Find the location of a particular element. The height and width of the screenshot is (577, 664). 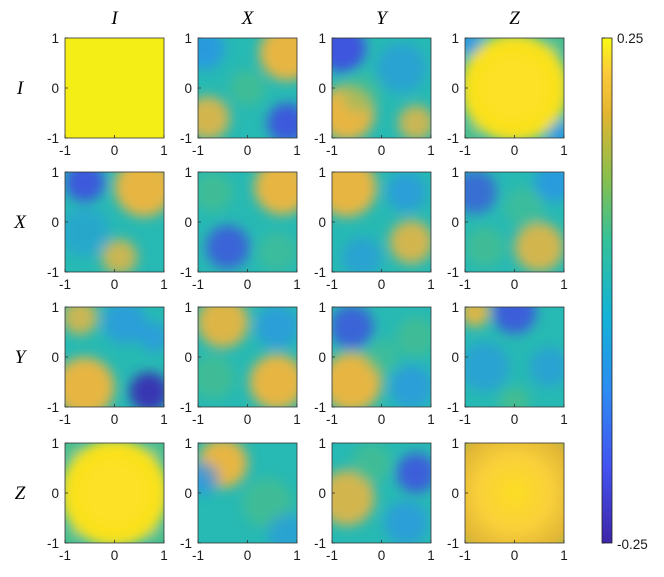

panel-y-x: 1 0 -1-1 0 1 is located at coordinates (240, 363).